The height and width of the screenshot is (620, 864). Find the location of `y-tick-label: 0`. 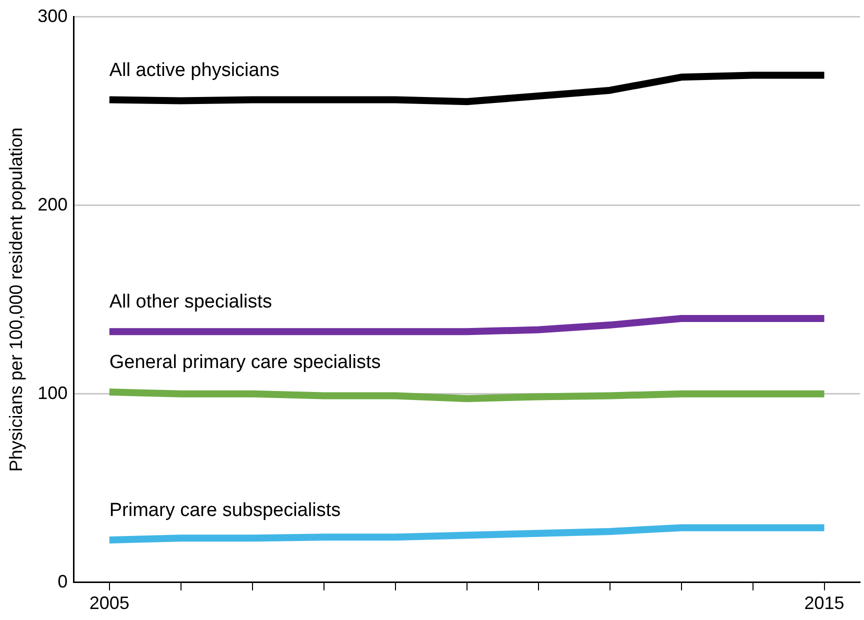

y-tick-label: 0 is located at coordinates (63, 581).